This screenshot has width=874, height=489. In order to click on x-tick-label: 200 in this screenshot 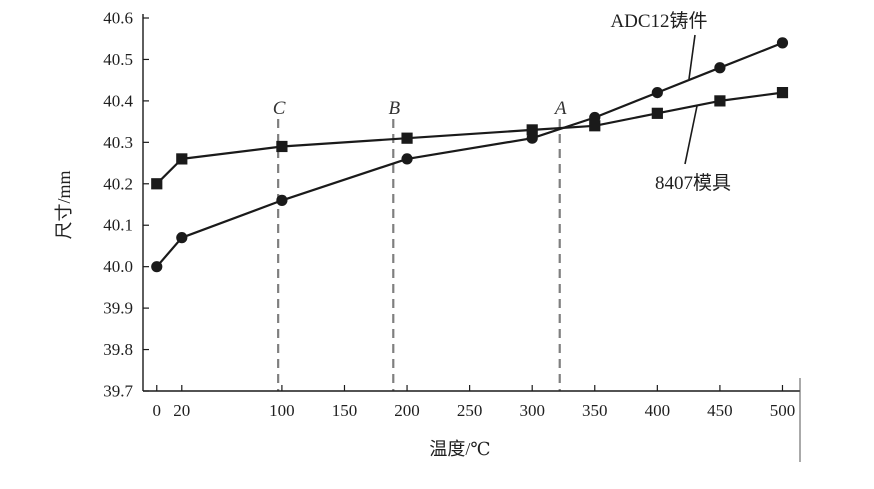, I will do `click(407, 410)`.